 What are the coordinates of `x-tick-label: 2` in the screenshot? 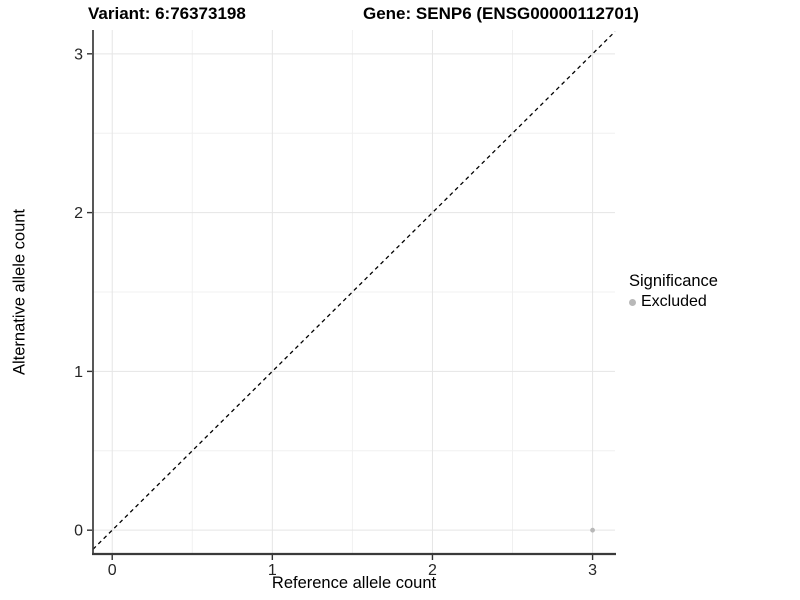 It's located at (432, 570).